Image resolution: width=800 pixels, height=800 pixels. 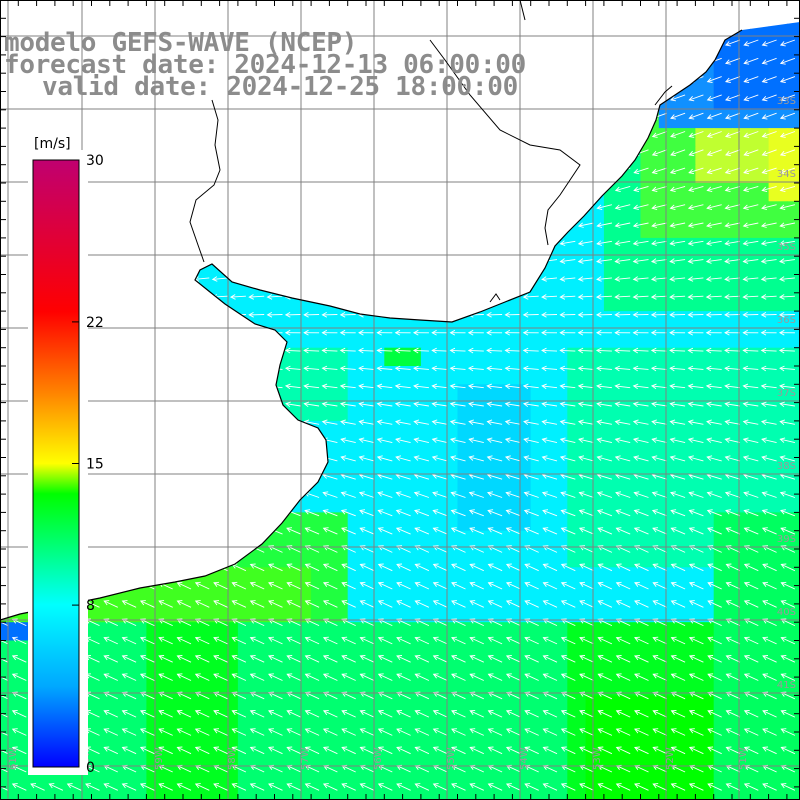 I want to click on longitude-label: 61W, so click(x=13, y=758).